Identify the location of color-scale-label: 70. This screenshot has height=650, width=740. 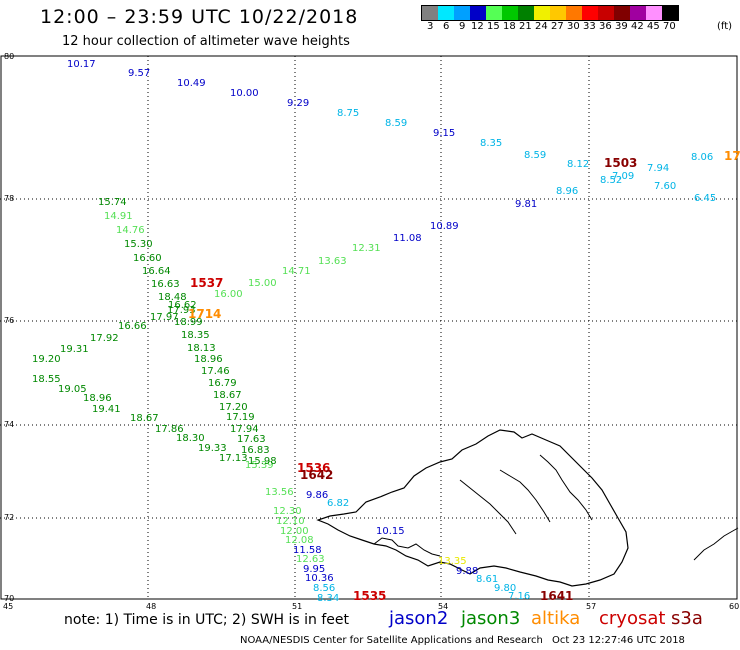
(669, 26).